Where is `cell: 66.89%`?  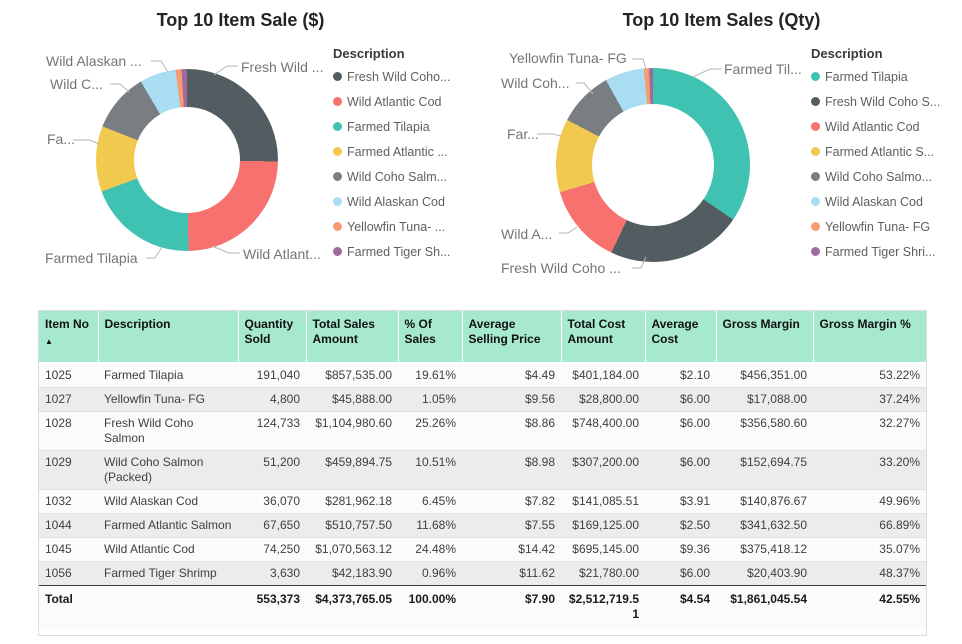 cell: 66.89% is located at coordinates (869, 525).